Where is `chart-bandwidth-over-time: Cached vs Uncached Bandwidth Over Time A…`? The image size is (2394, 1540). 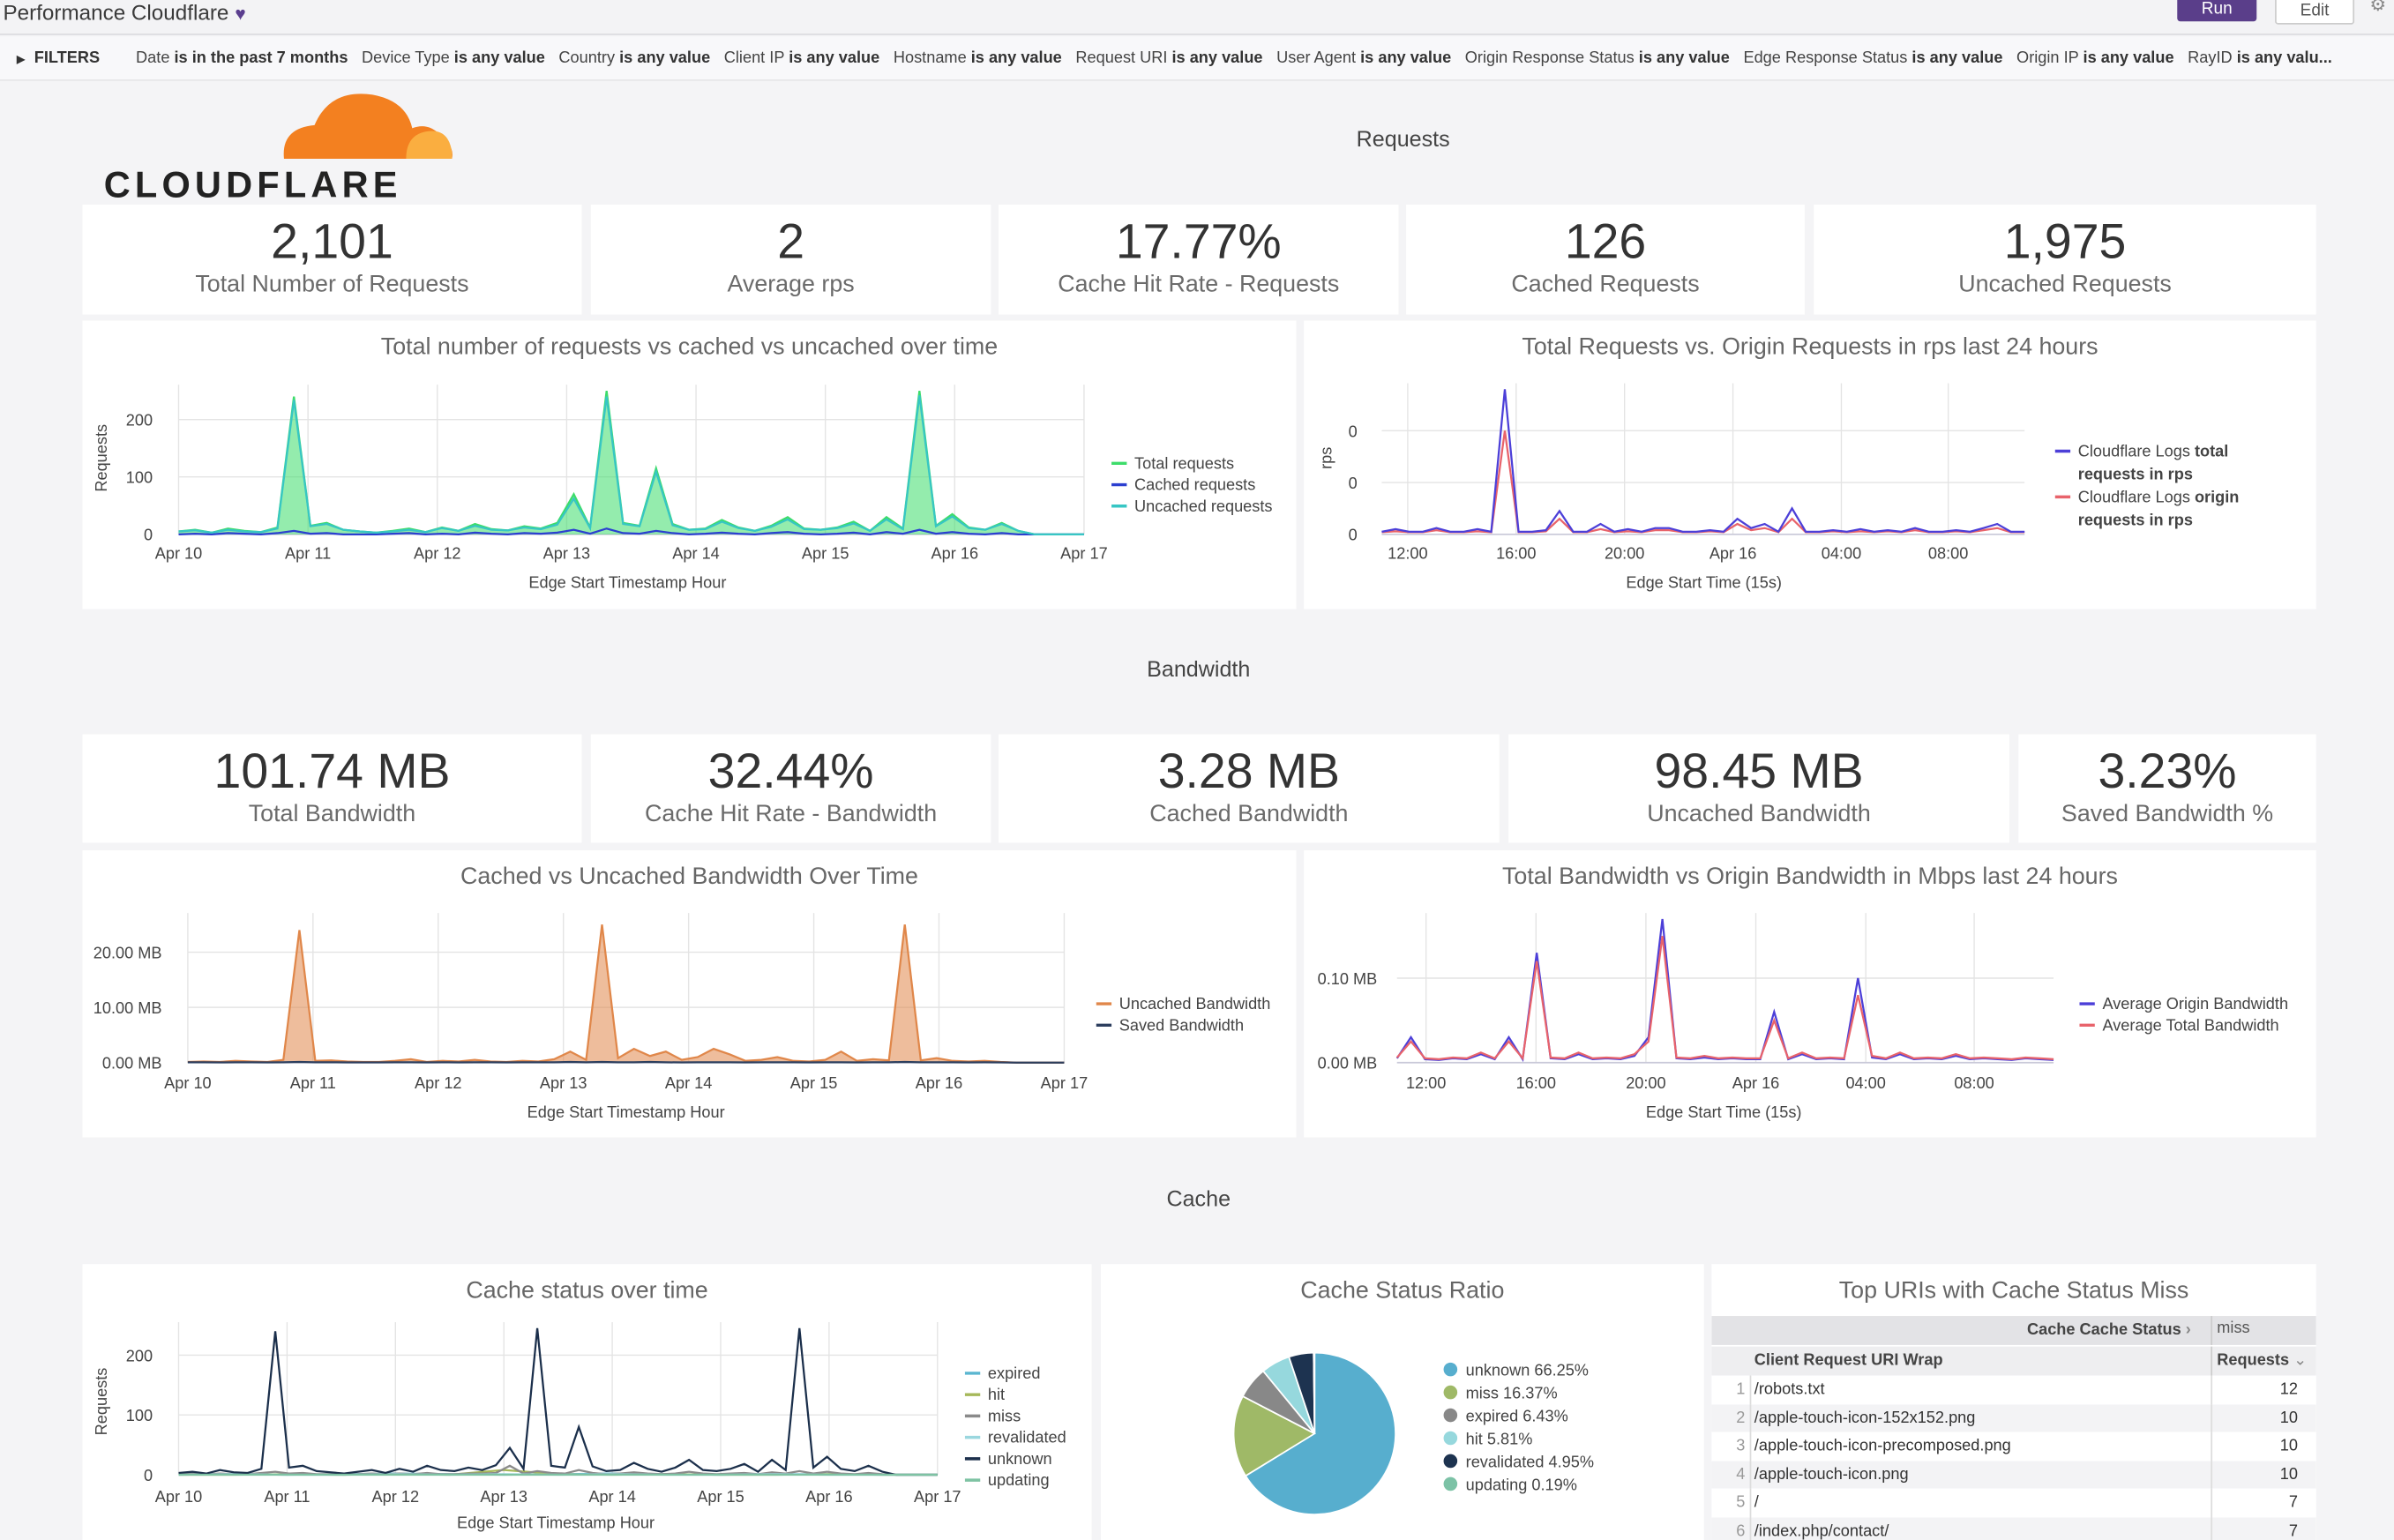 chart-bandwidth-over-time: Cached vs Uncached Bandwidth Over Time A… is located at coordinates (689, 994).